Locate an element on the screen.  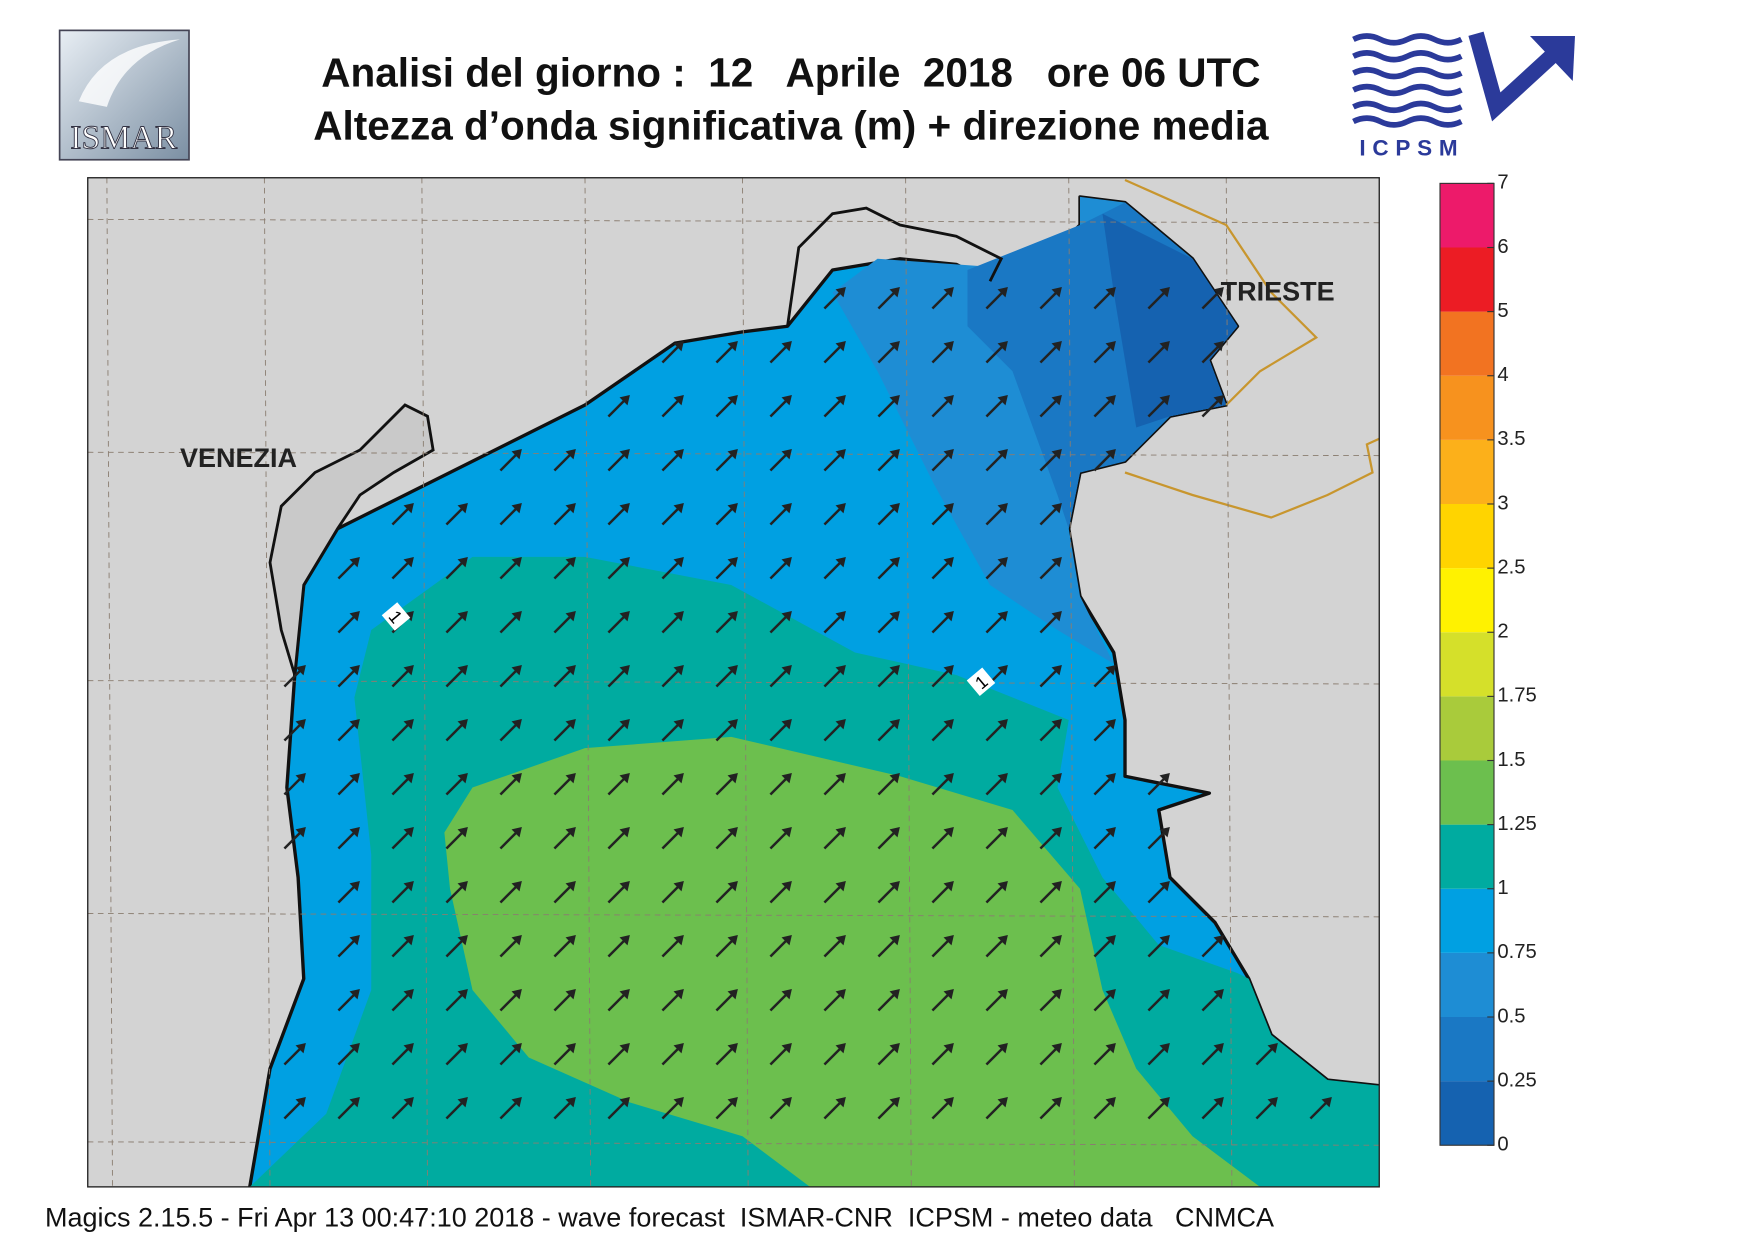
colorbar-label: 6 is located at coordinates (1502, 247).